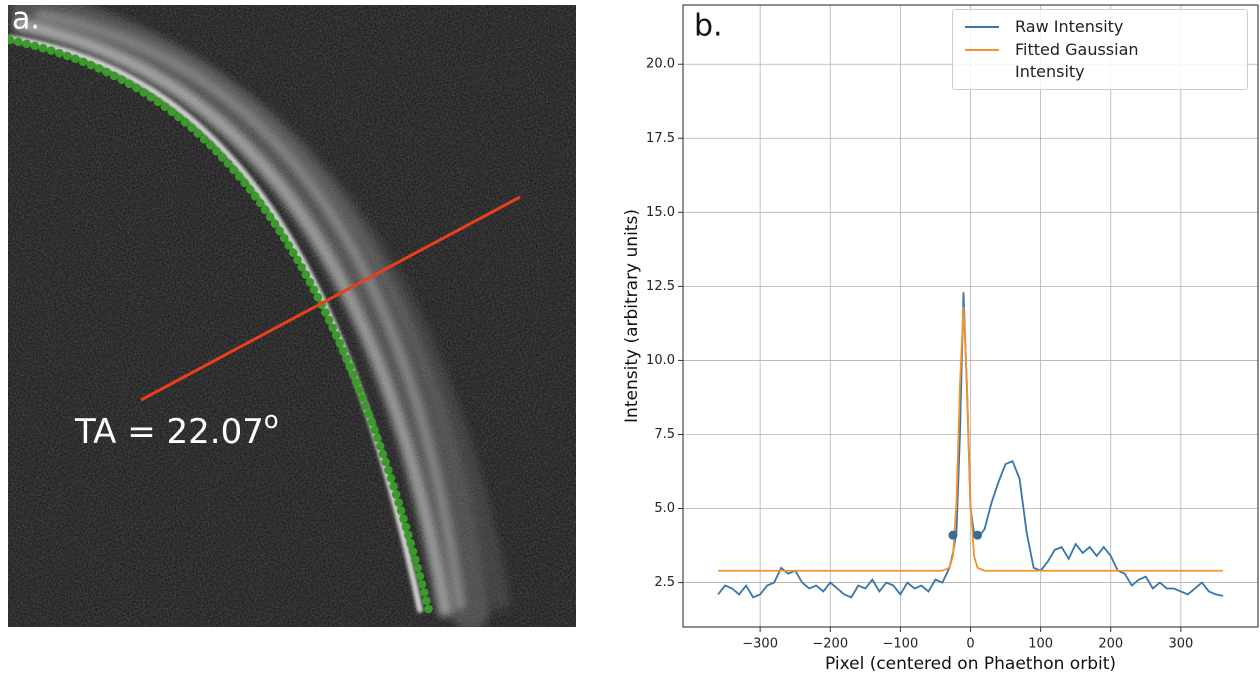 The image size is (1260, 680). I want to click on x-tick-label: 0, so click(970, 644).